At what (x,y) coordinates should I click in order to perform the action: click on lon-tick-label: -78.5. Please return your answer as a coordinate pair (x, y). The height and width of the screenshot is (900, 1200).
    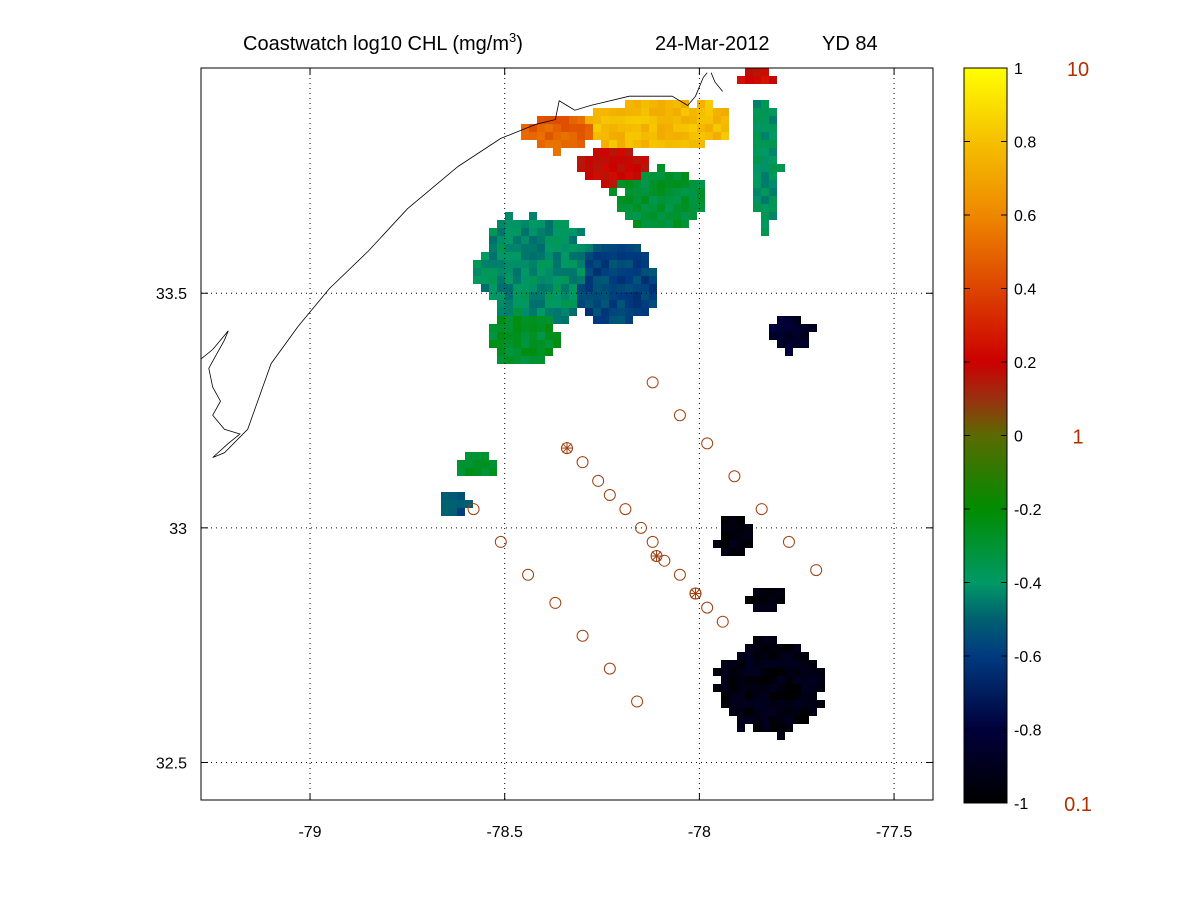
    Looking at the image, I should click on (504, 832).